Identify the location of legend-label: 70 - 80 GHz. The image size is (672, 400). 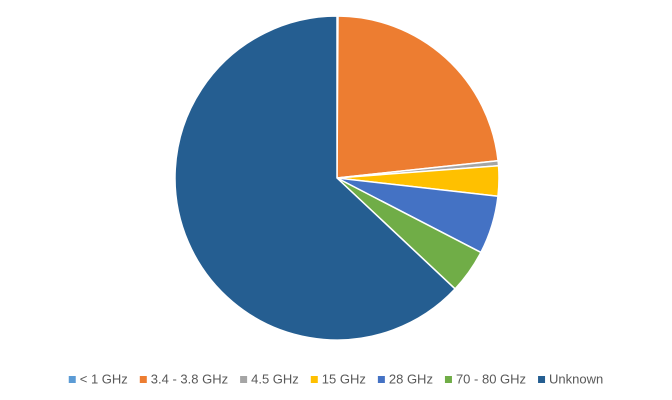
(491, 378).